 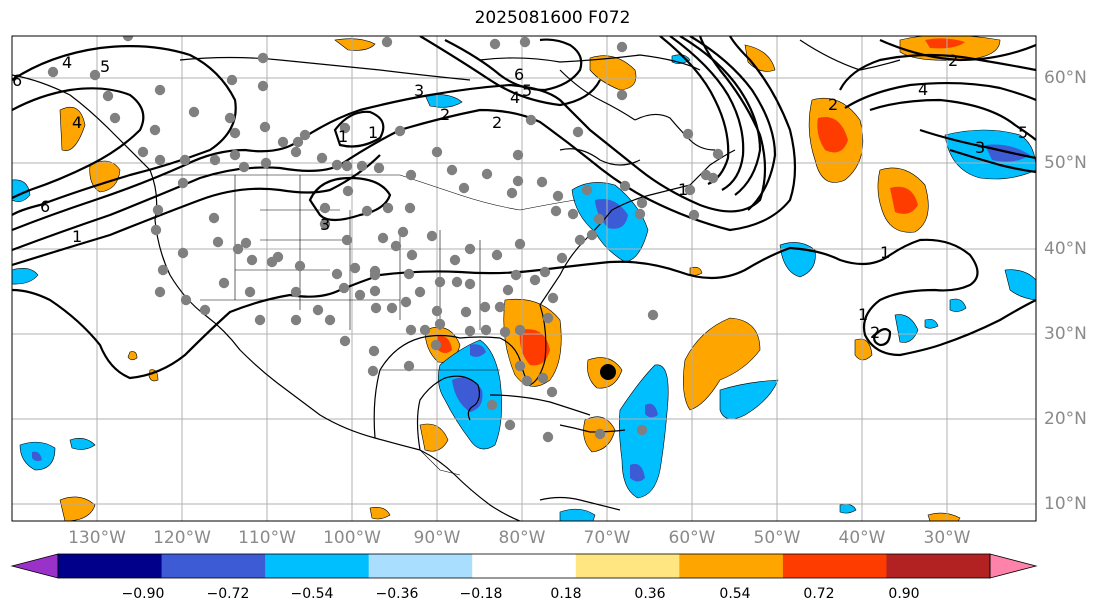 I want to click on lat-label: 20°N, so click(x=1065, y=419).